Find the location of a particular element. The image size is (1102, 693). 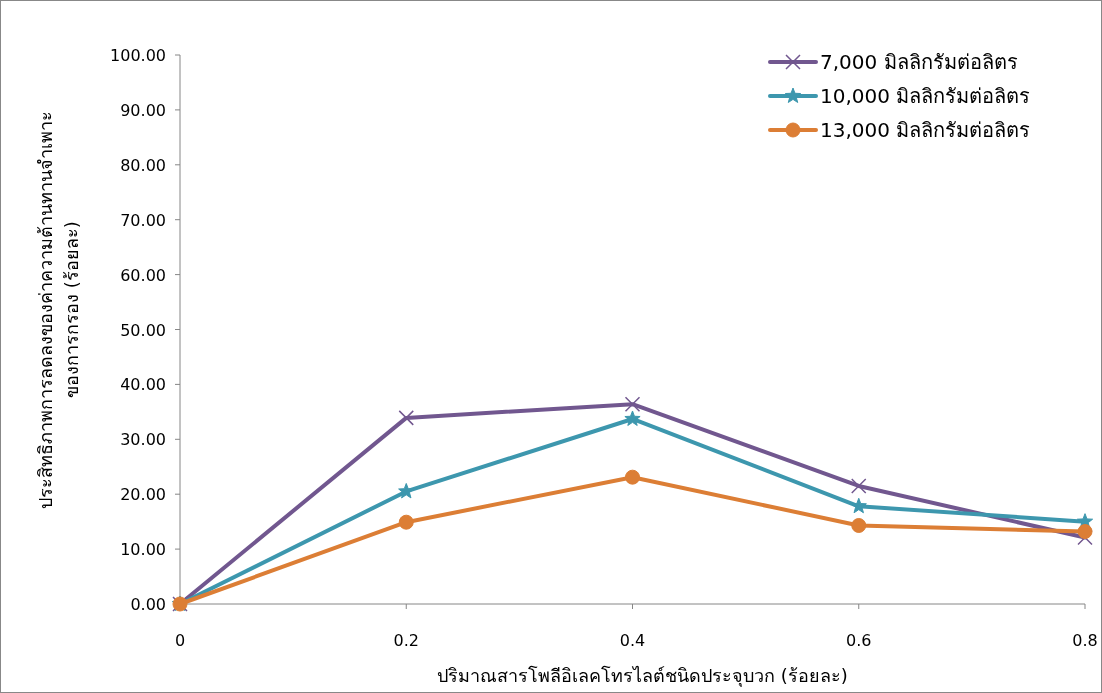

x-tick-label: 0.4 is located at coordinates (632, 640).